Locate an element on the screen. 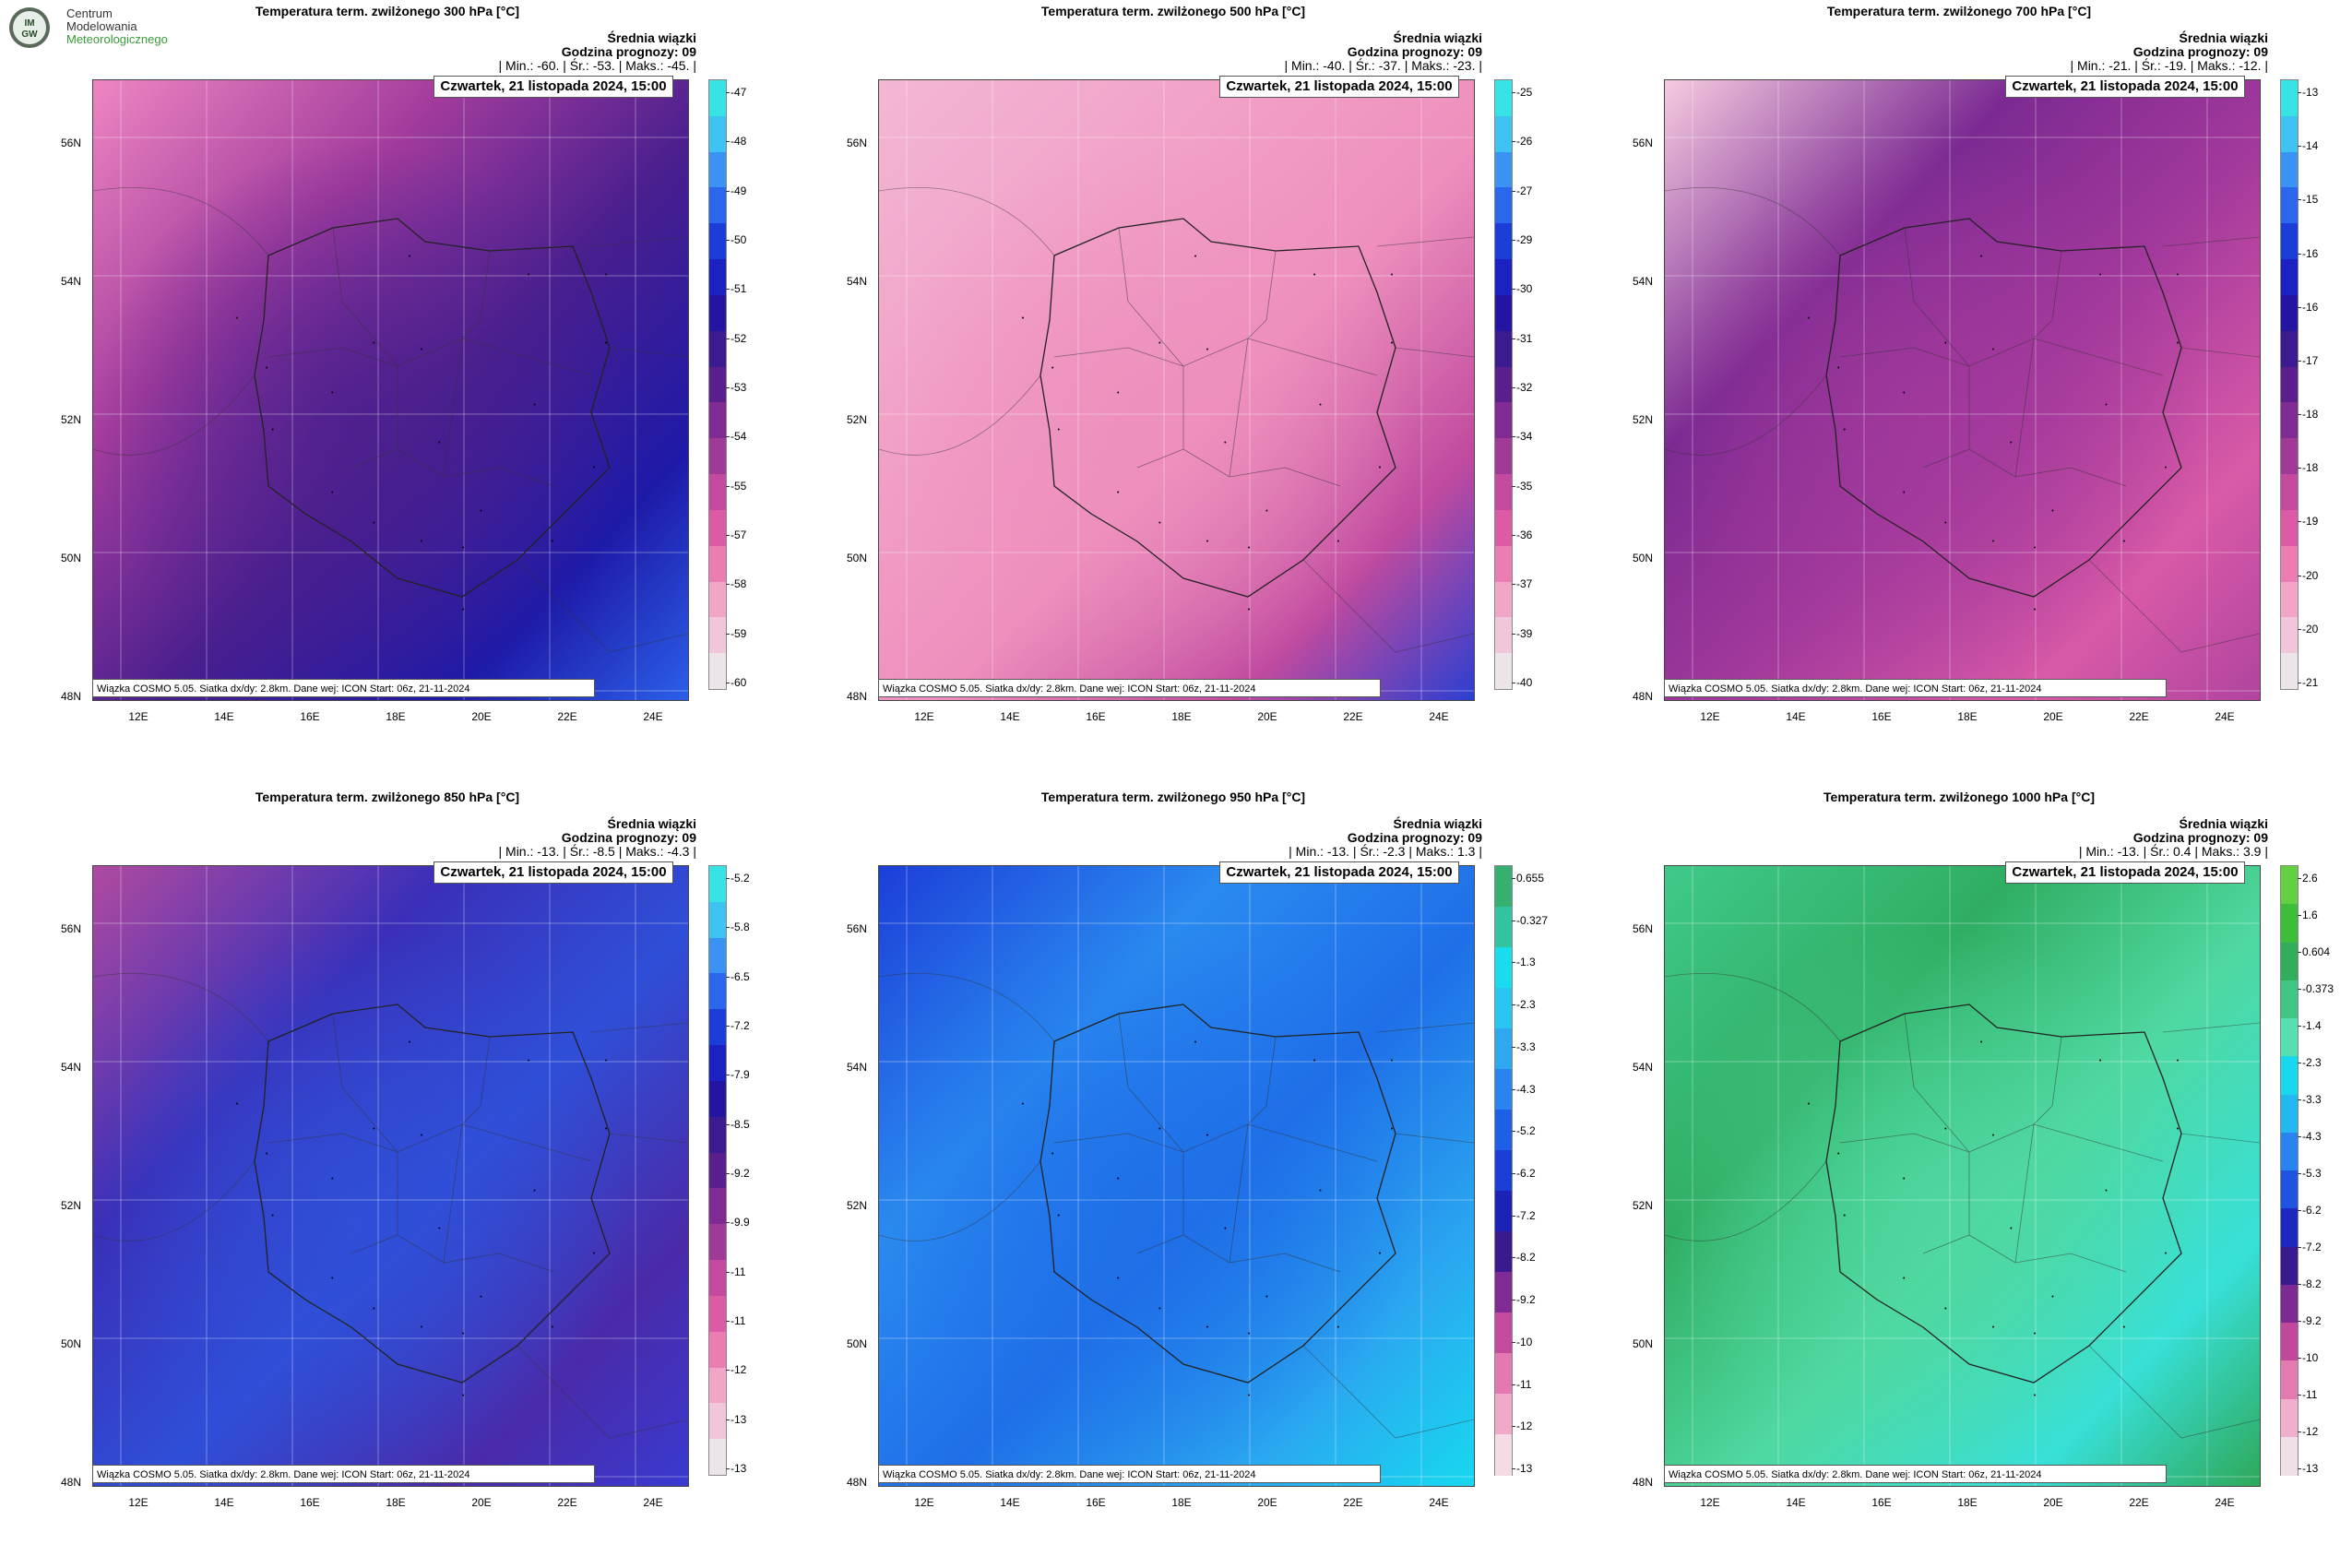 Image resolution: width=2352 pixels, height=1568 pixels. colorbar-label: -8.2 is located at coordinates (1526, 1258).